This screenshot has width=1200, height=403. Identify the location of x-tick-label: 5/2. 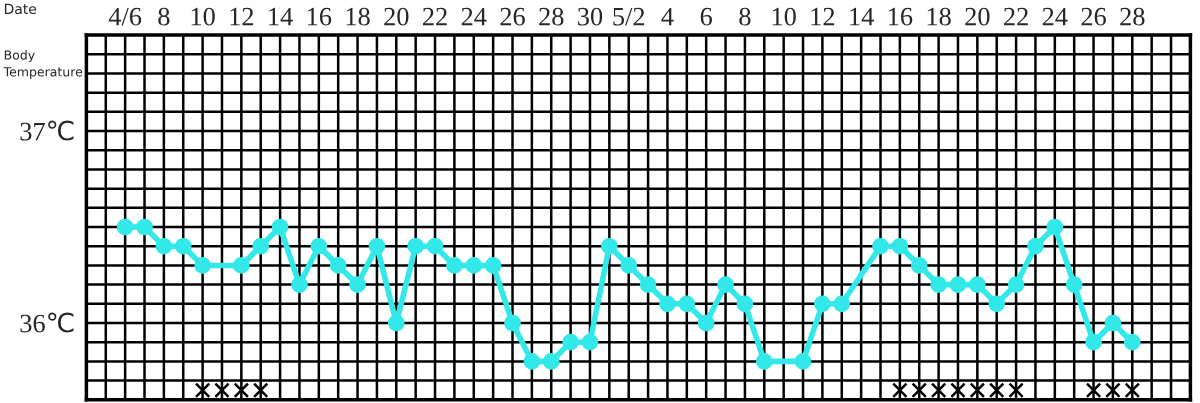
(629, 16).